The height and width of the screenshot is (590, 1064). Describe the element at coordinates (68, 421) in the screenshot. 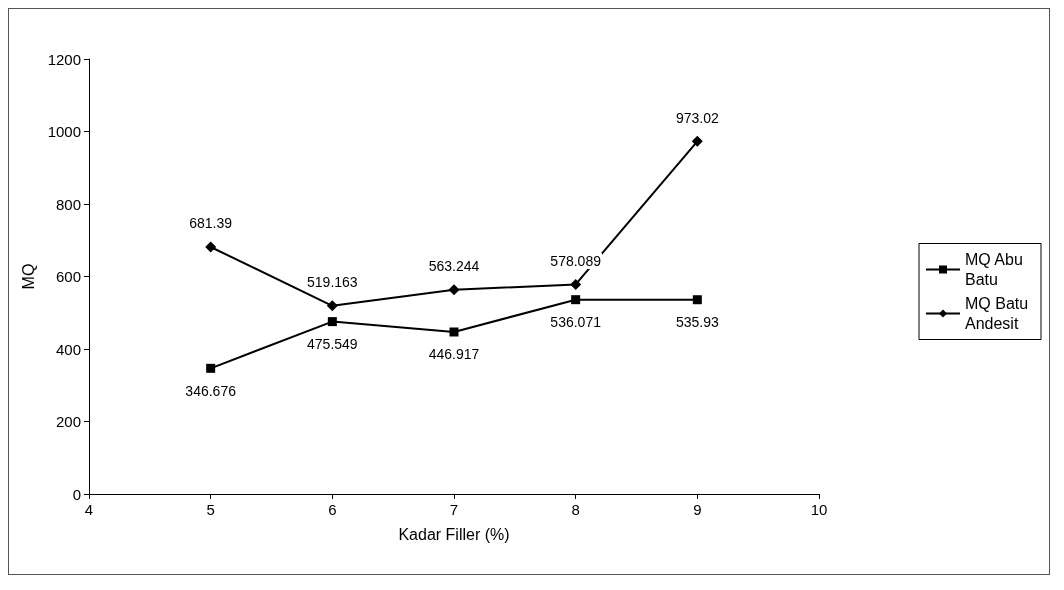

I see `y-tick-label: 200` at that location.